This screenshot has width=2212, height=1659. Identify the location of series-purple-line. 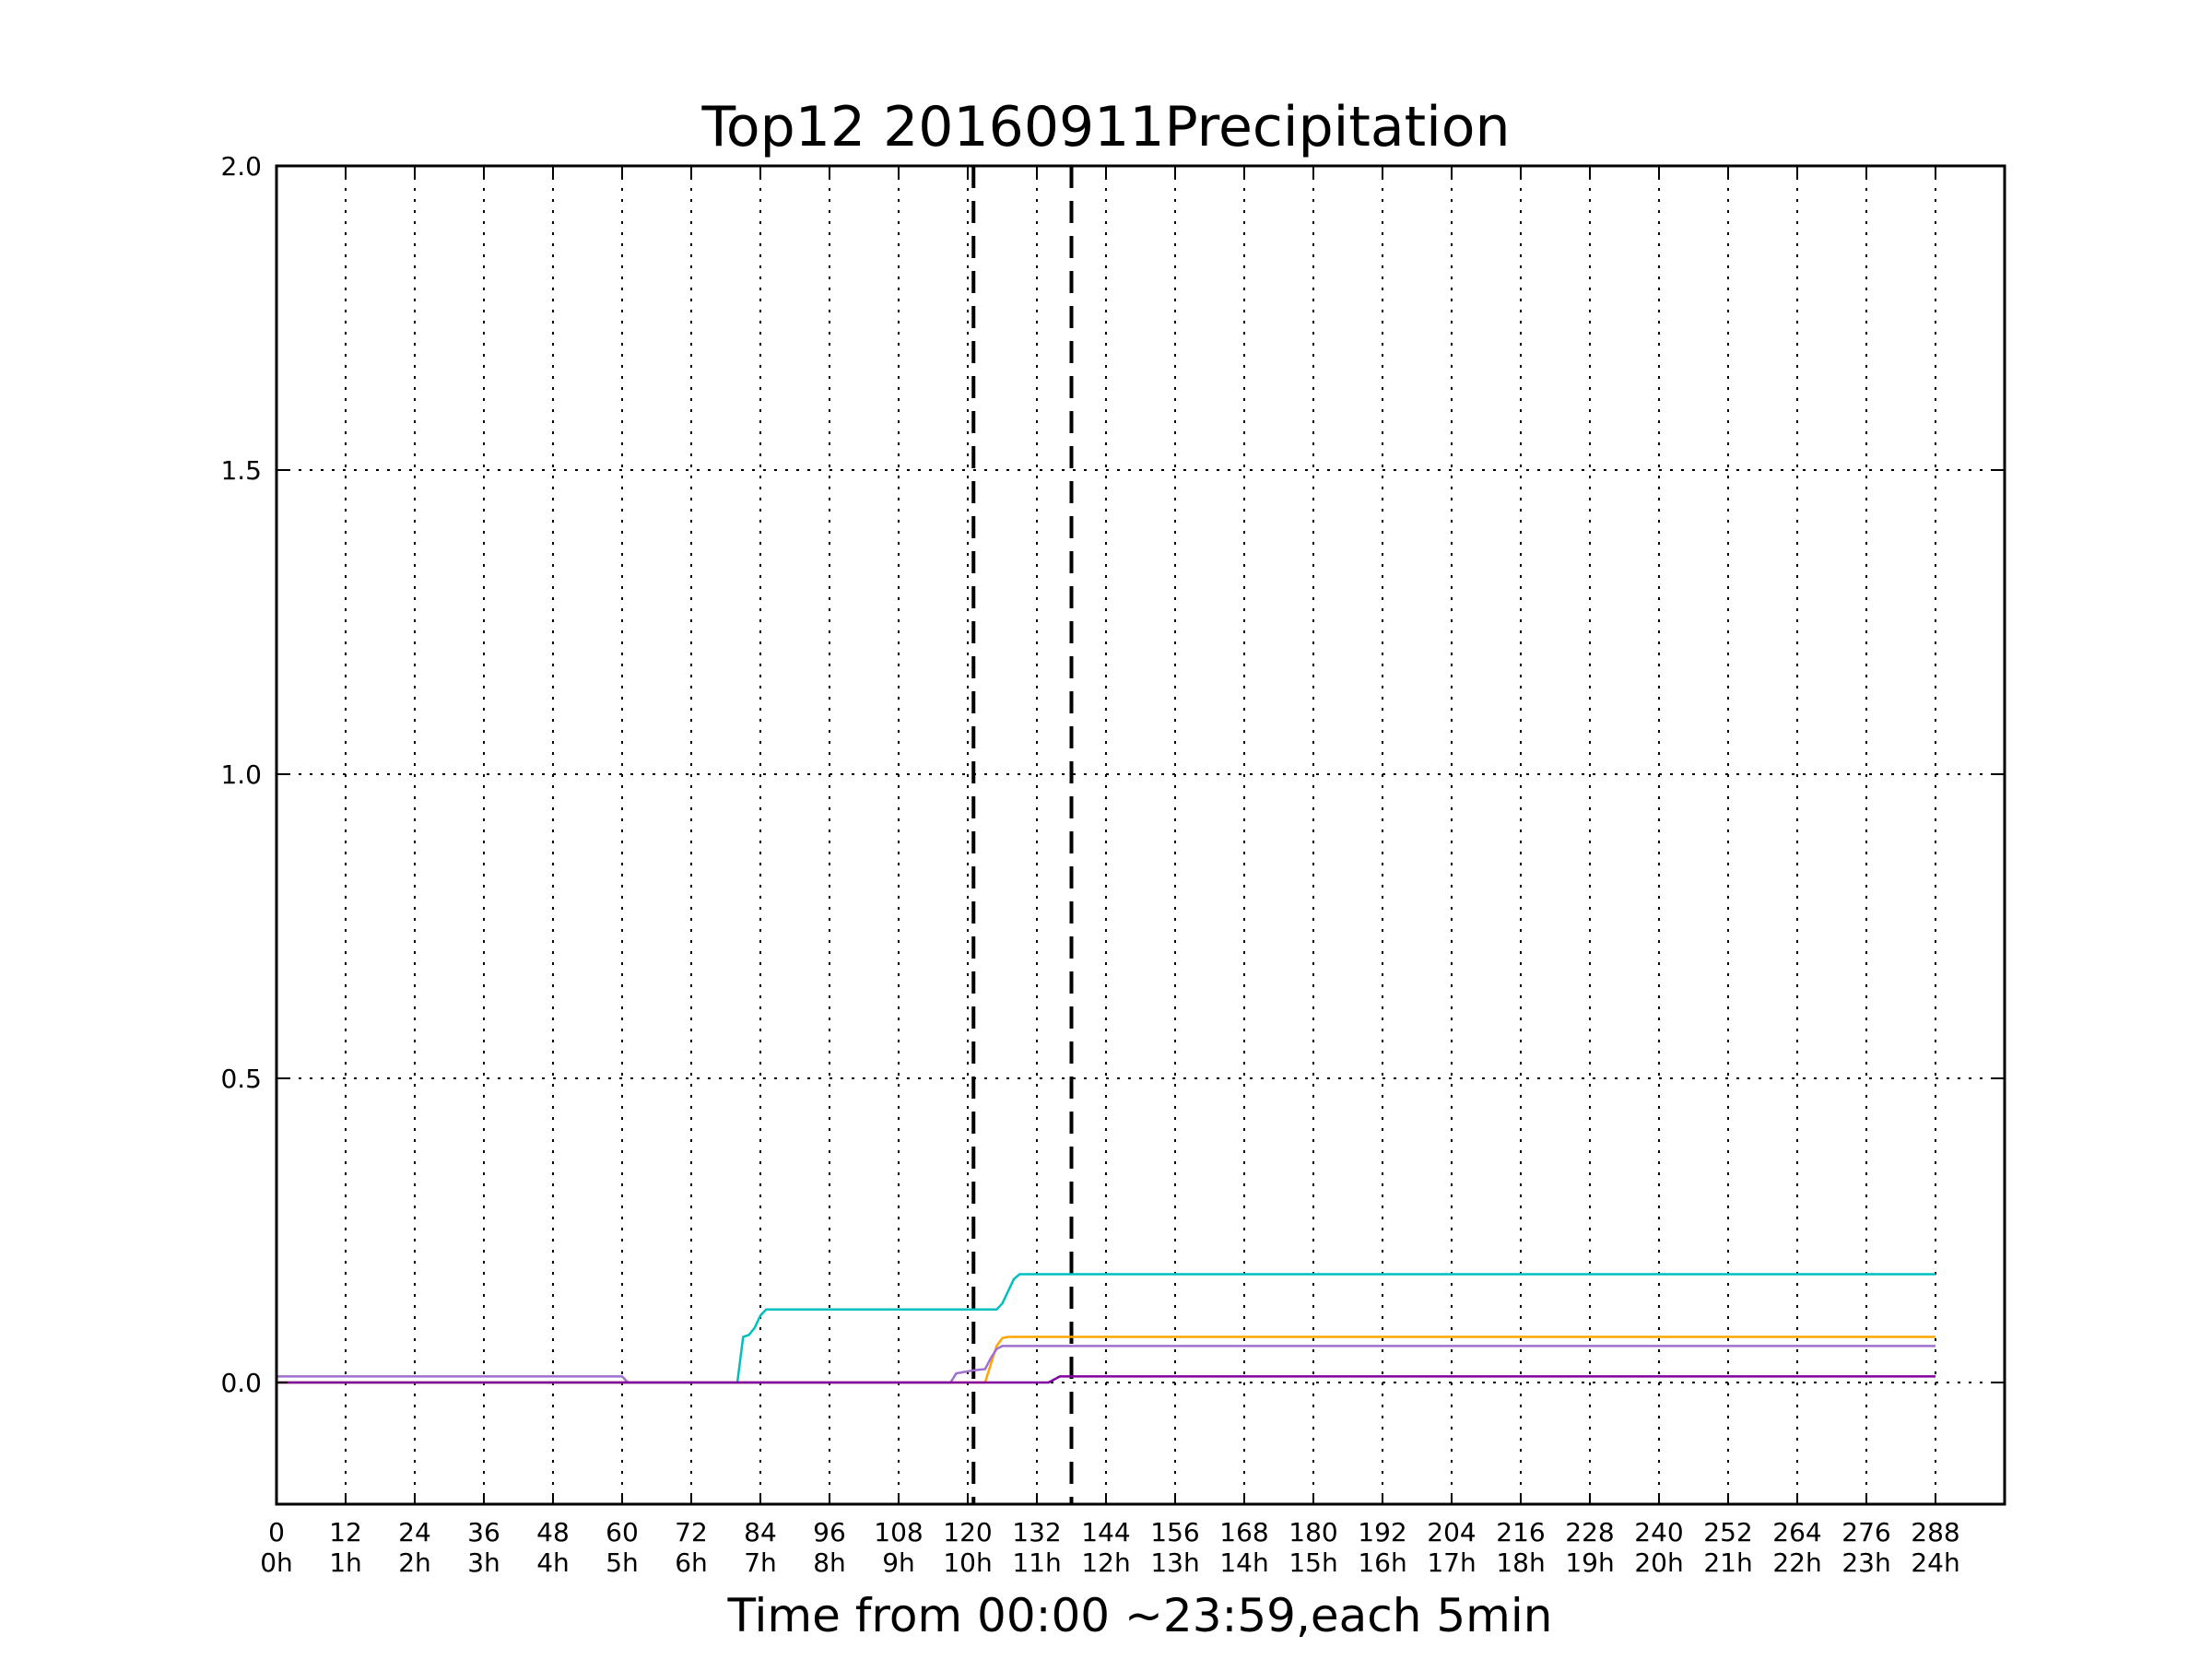
(1106, 1379).